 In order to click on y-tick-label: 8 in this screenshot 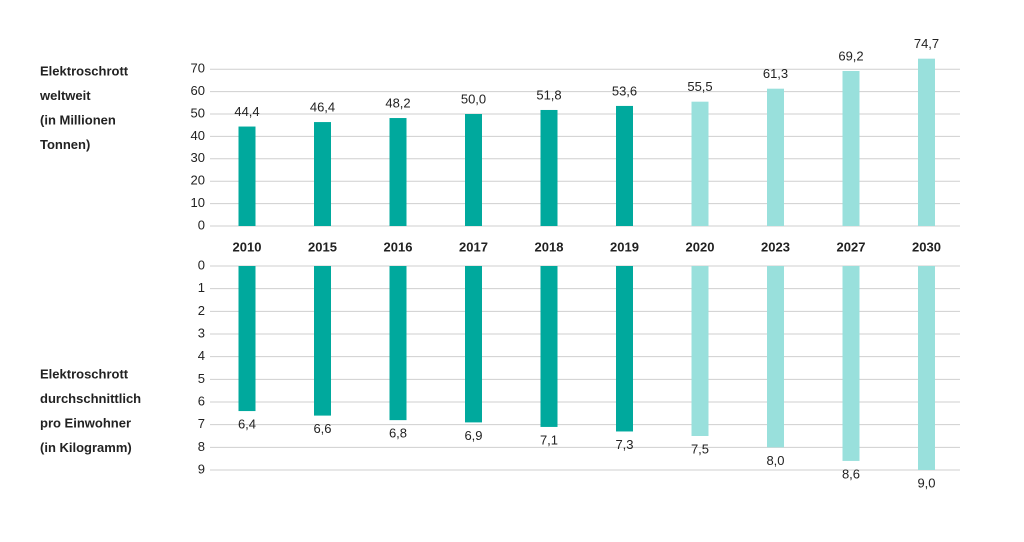, I will do `click(201, 446)`.